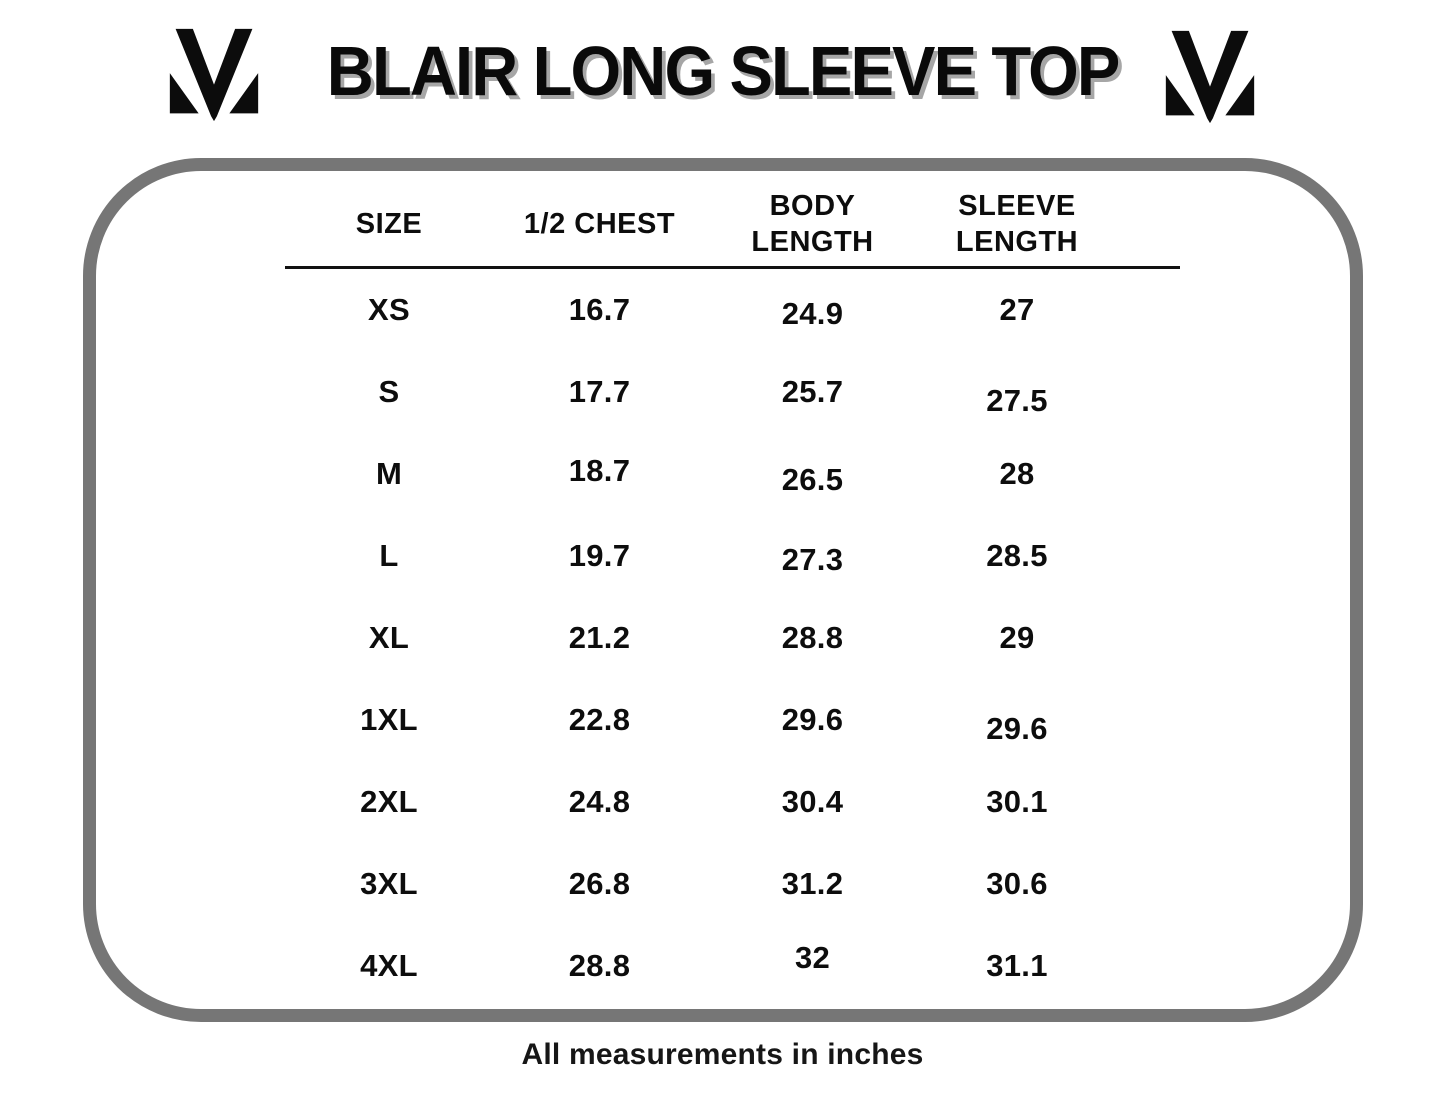  I want to click on column-header-sleeve-length: SLEEVE LENGTH, so click(1017, 223).